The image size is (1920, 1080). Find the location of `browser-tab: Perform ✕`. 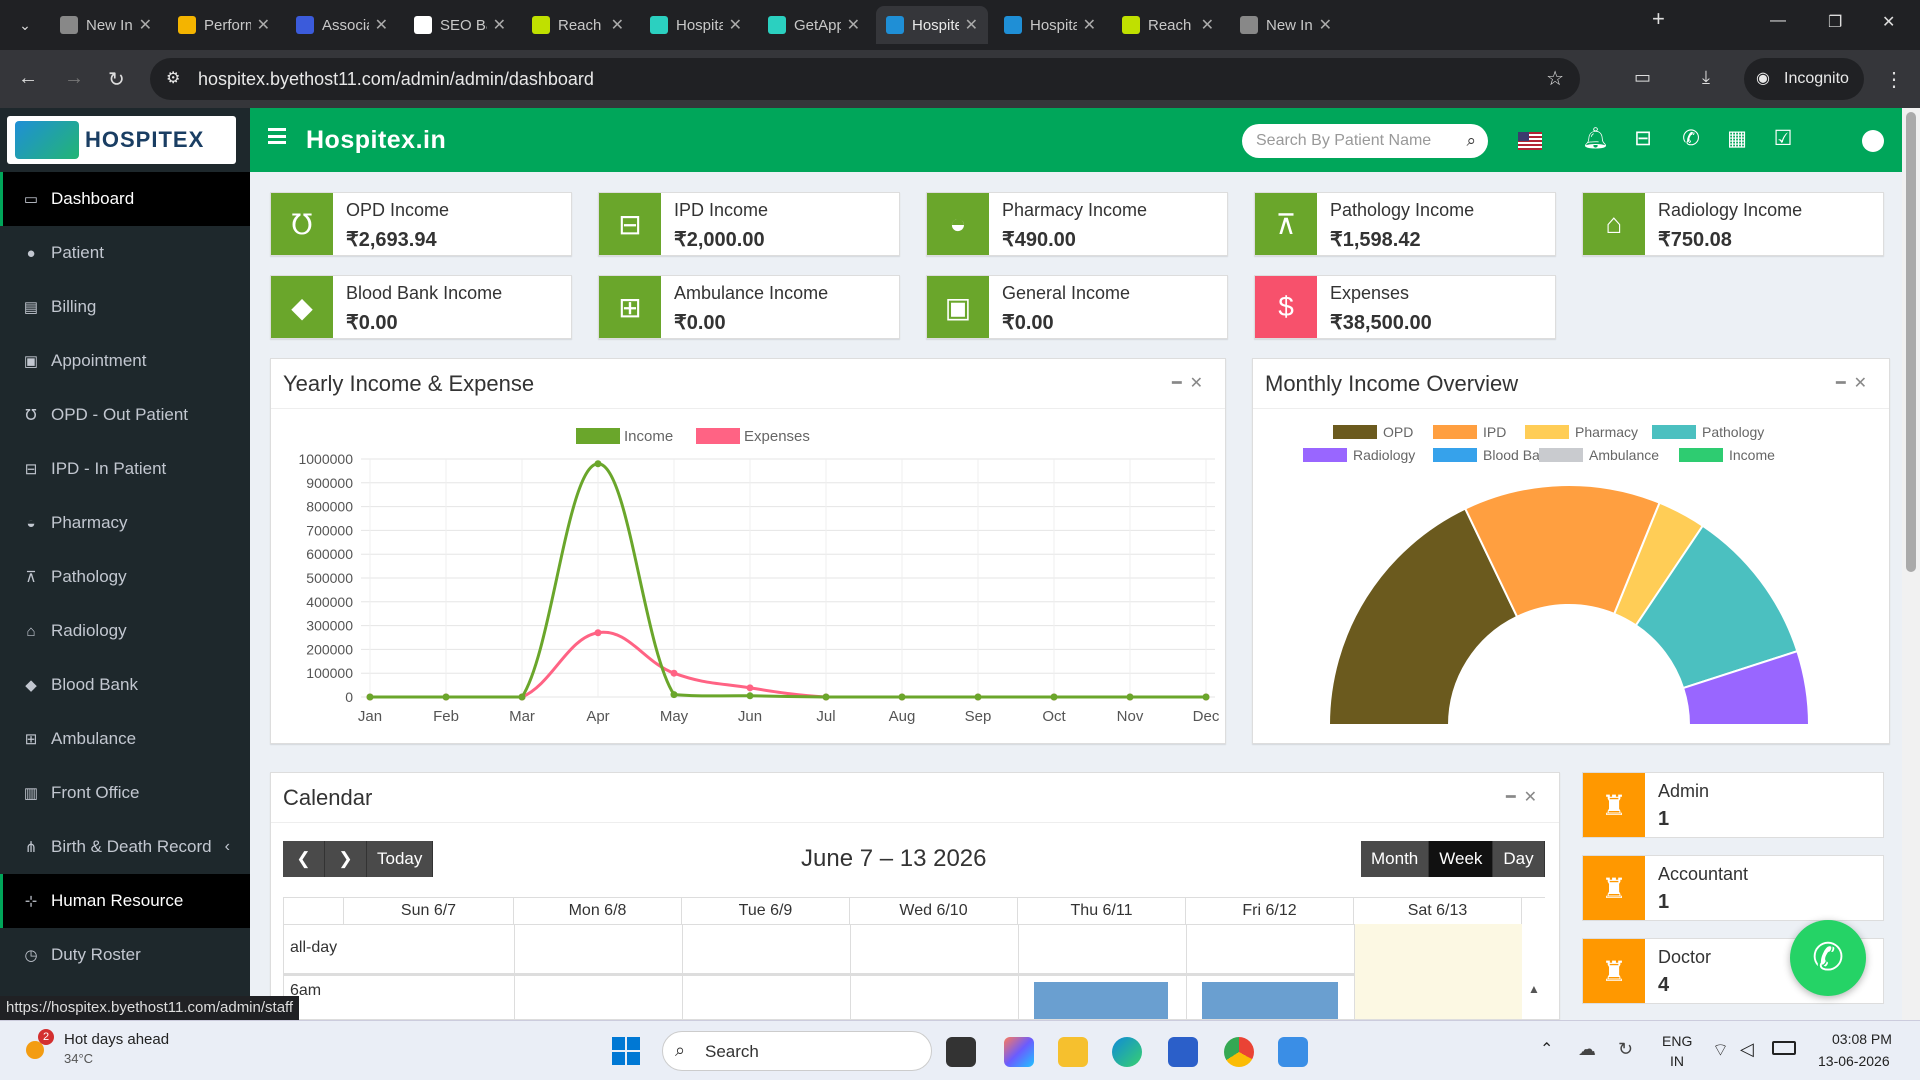

browser-tab: Perform ✕ is located at coordinates (224, 25).